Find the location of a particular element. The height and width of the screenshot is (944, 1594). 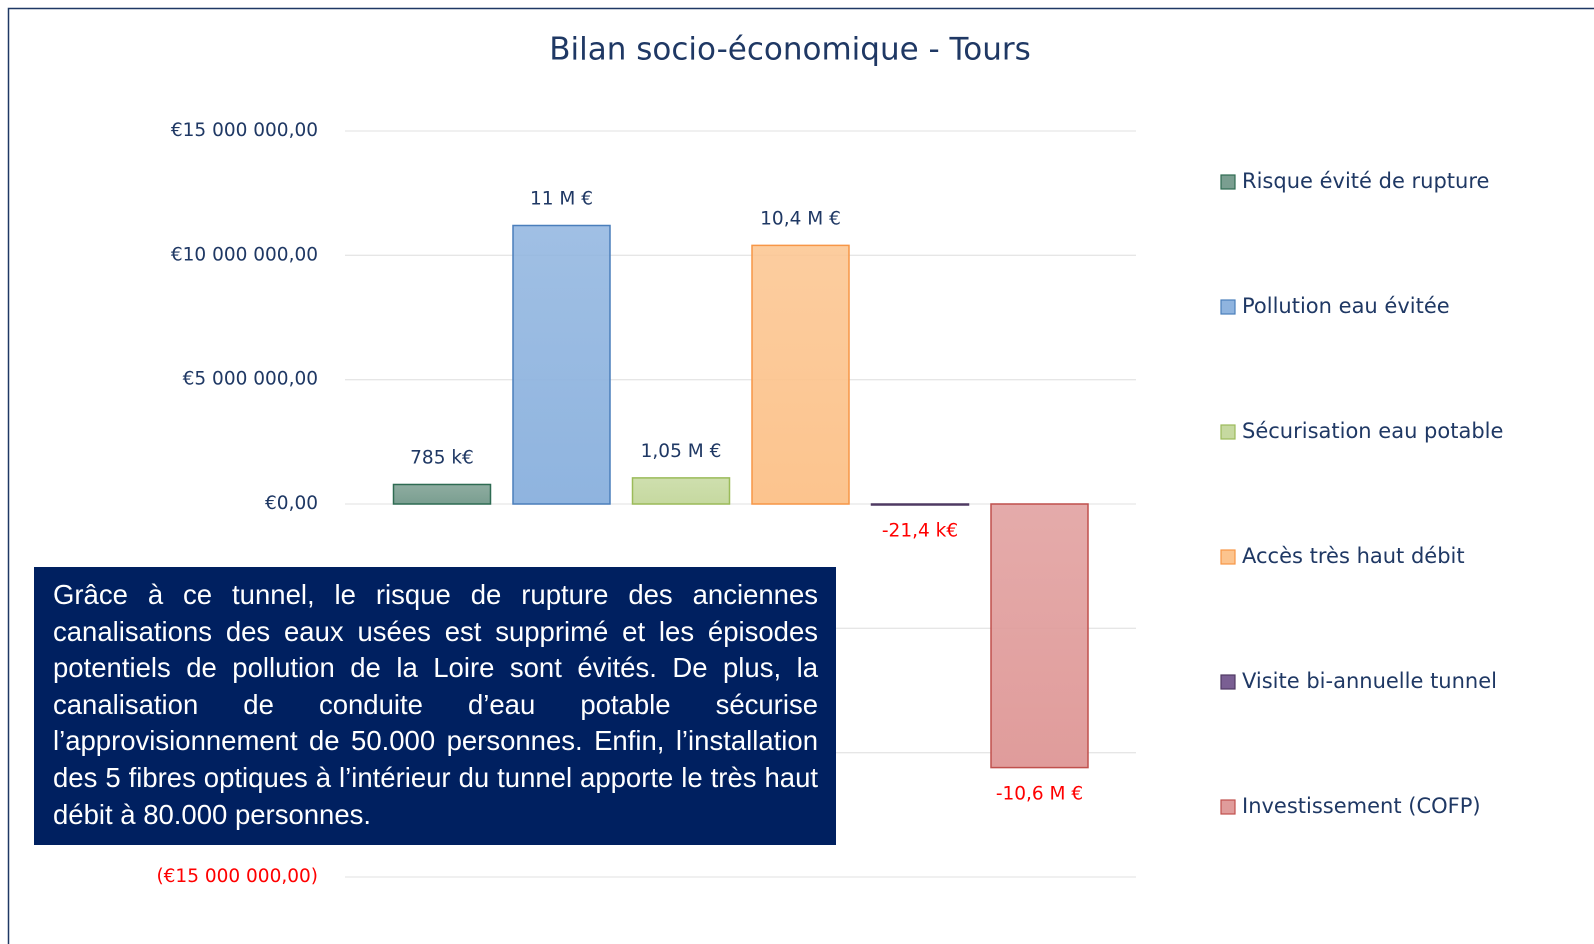

data-label: -10,6 M € is located at coordinates (1039, 794).